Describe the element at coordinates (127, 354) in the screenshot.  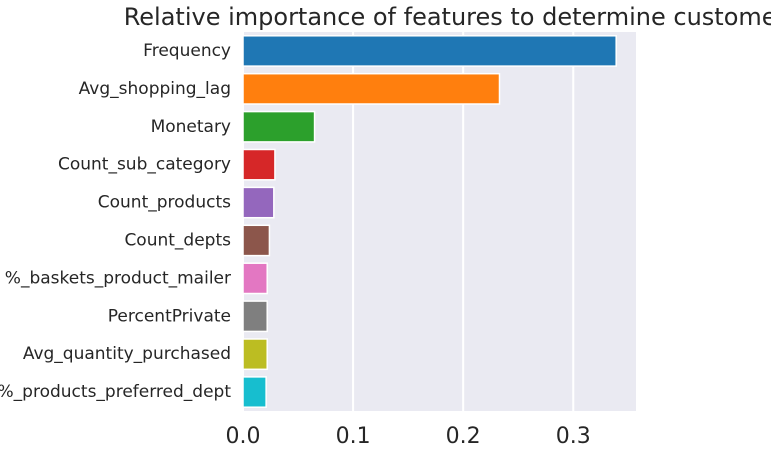
I see `y-tick-label-8: Avg_quantity_purchased` at that location.